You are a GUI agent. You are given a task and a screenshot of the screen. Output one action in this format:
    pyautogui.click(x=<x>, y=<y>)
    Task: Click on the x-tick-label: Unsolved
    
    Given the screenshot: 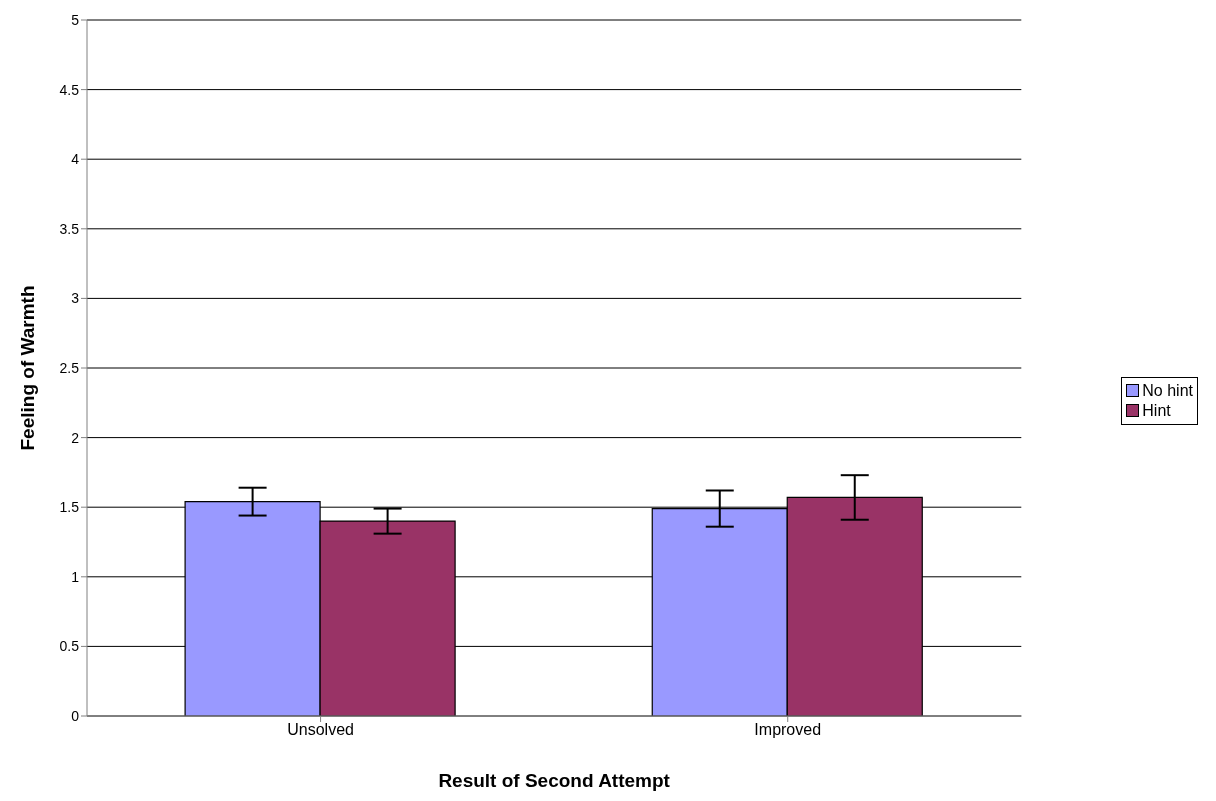 What is the action you would take?
    pyautogui.click(x=320, y=730)
    